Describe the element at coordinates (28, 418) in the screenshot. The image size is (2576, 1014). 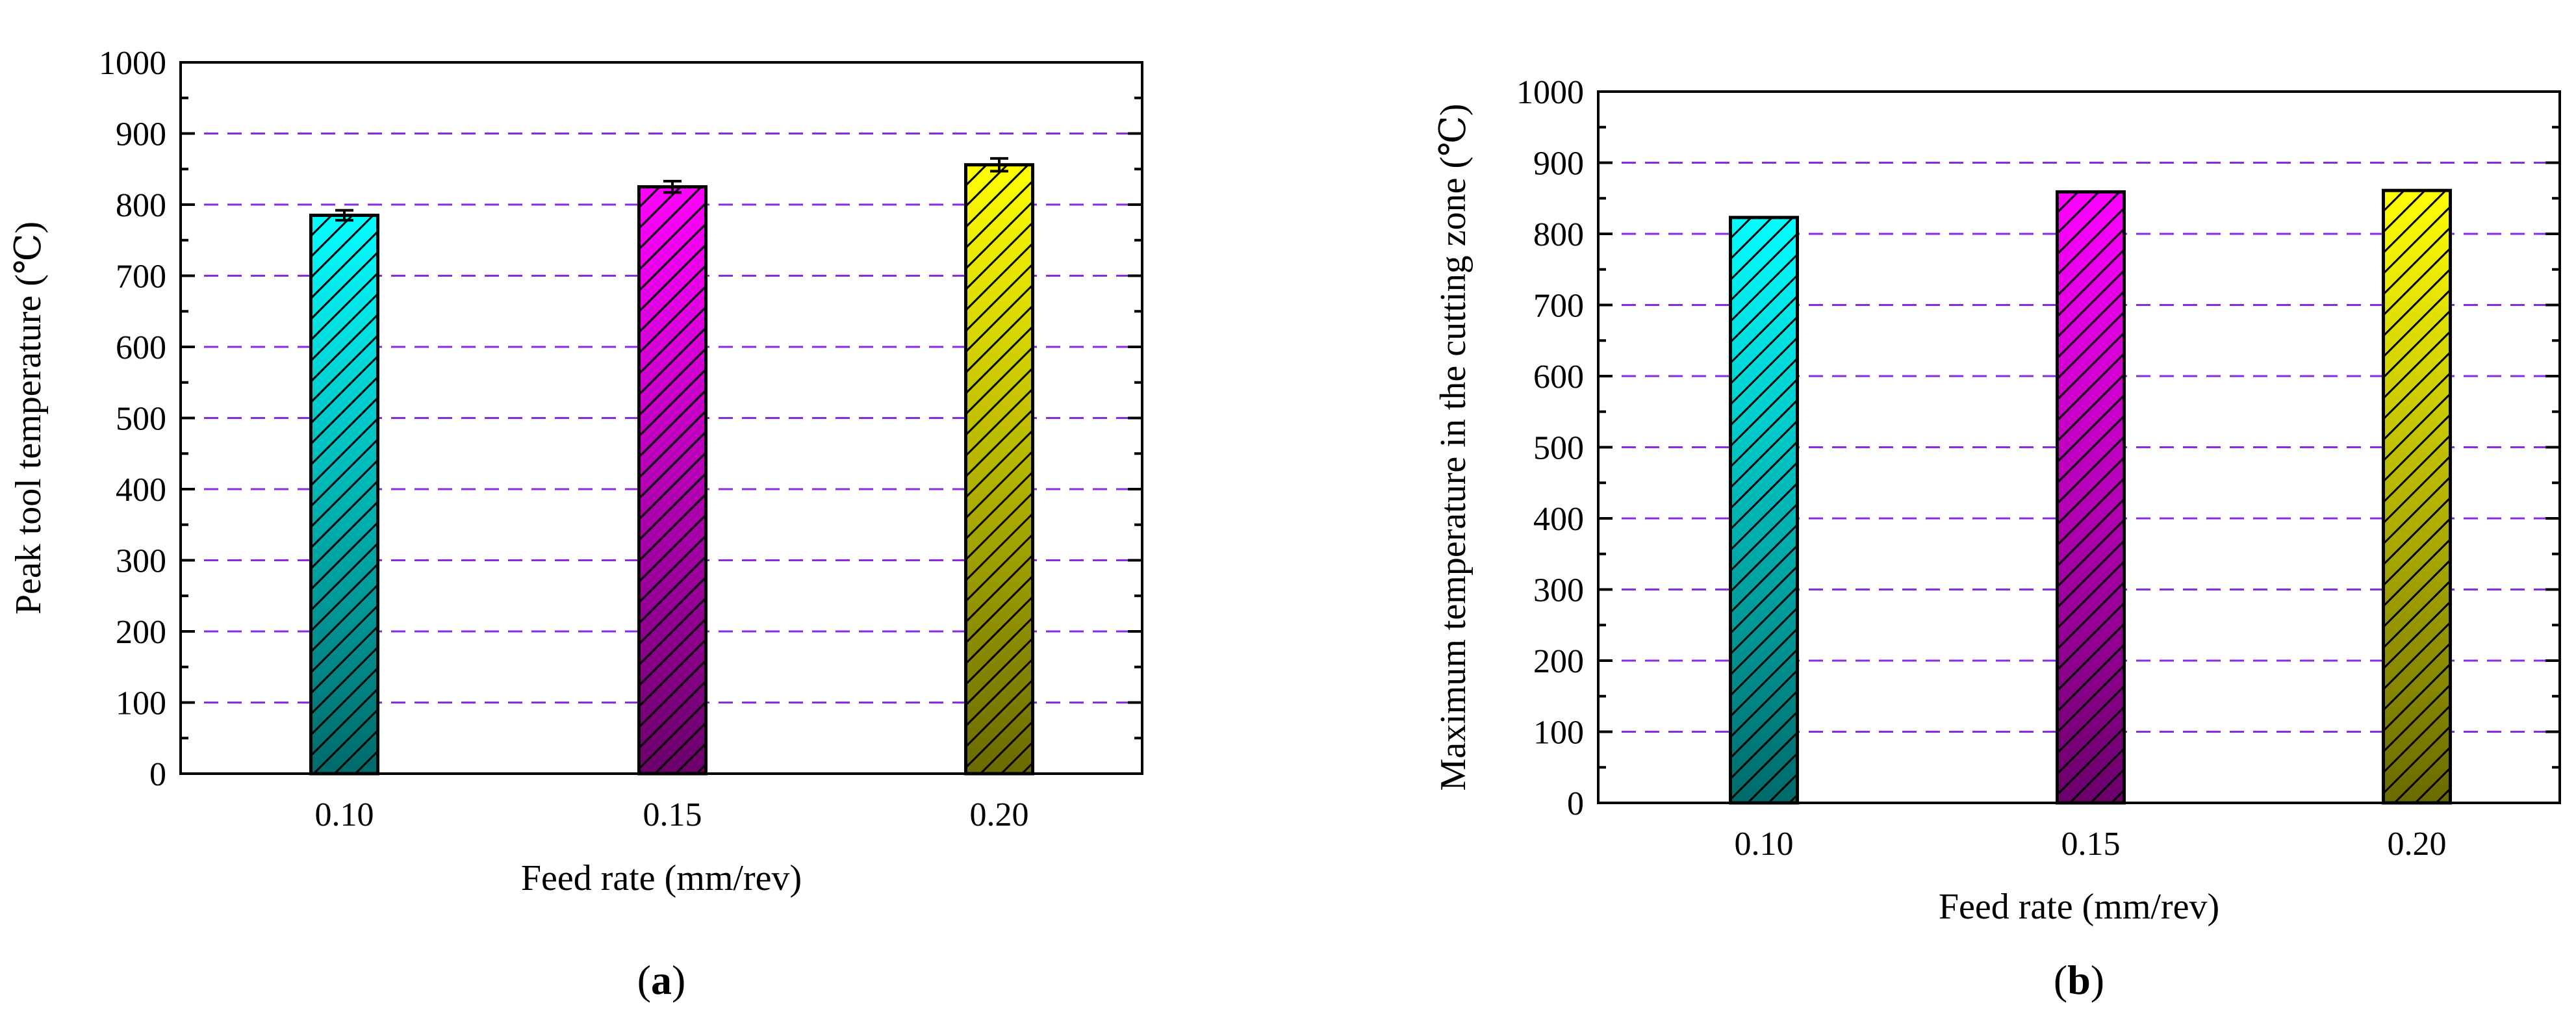
I see `y-axis-title: Peak tool temperature (℃)` at that location.